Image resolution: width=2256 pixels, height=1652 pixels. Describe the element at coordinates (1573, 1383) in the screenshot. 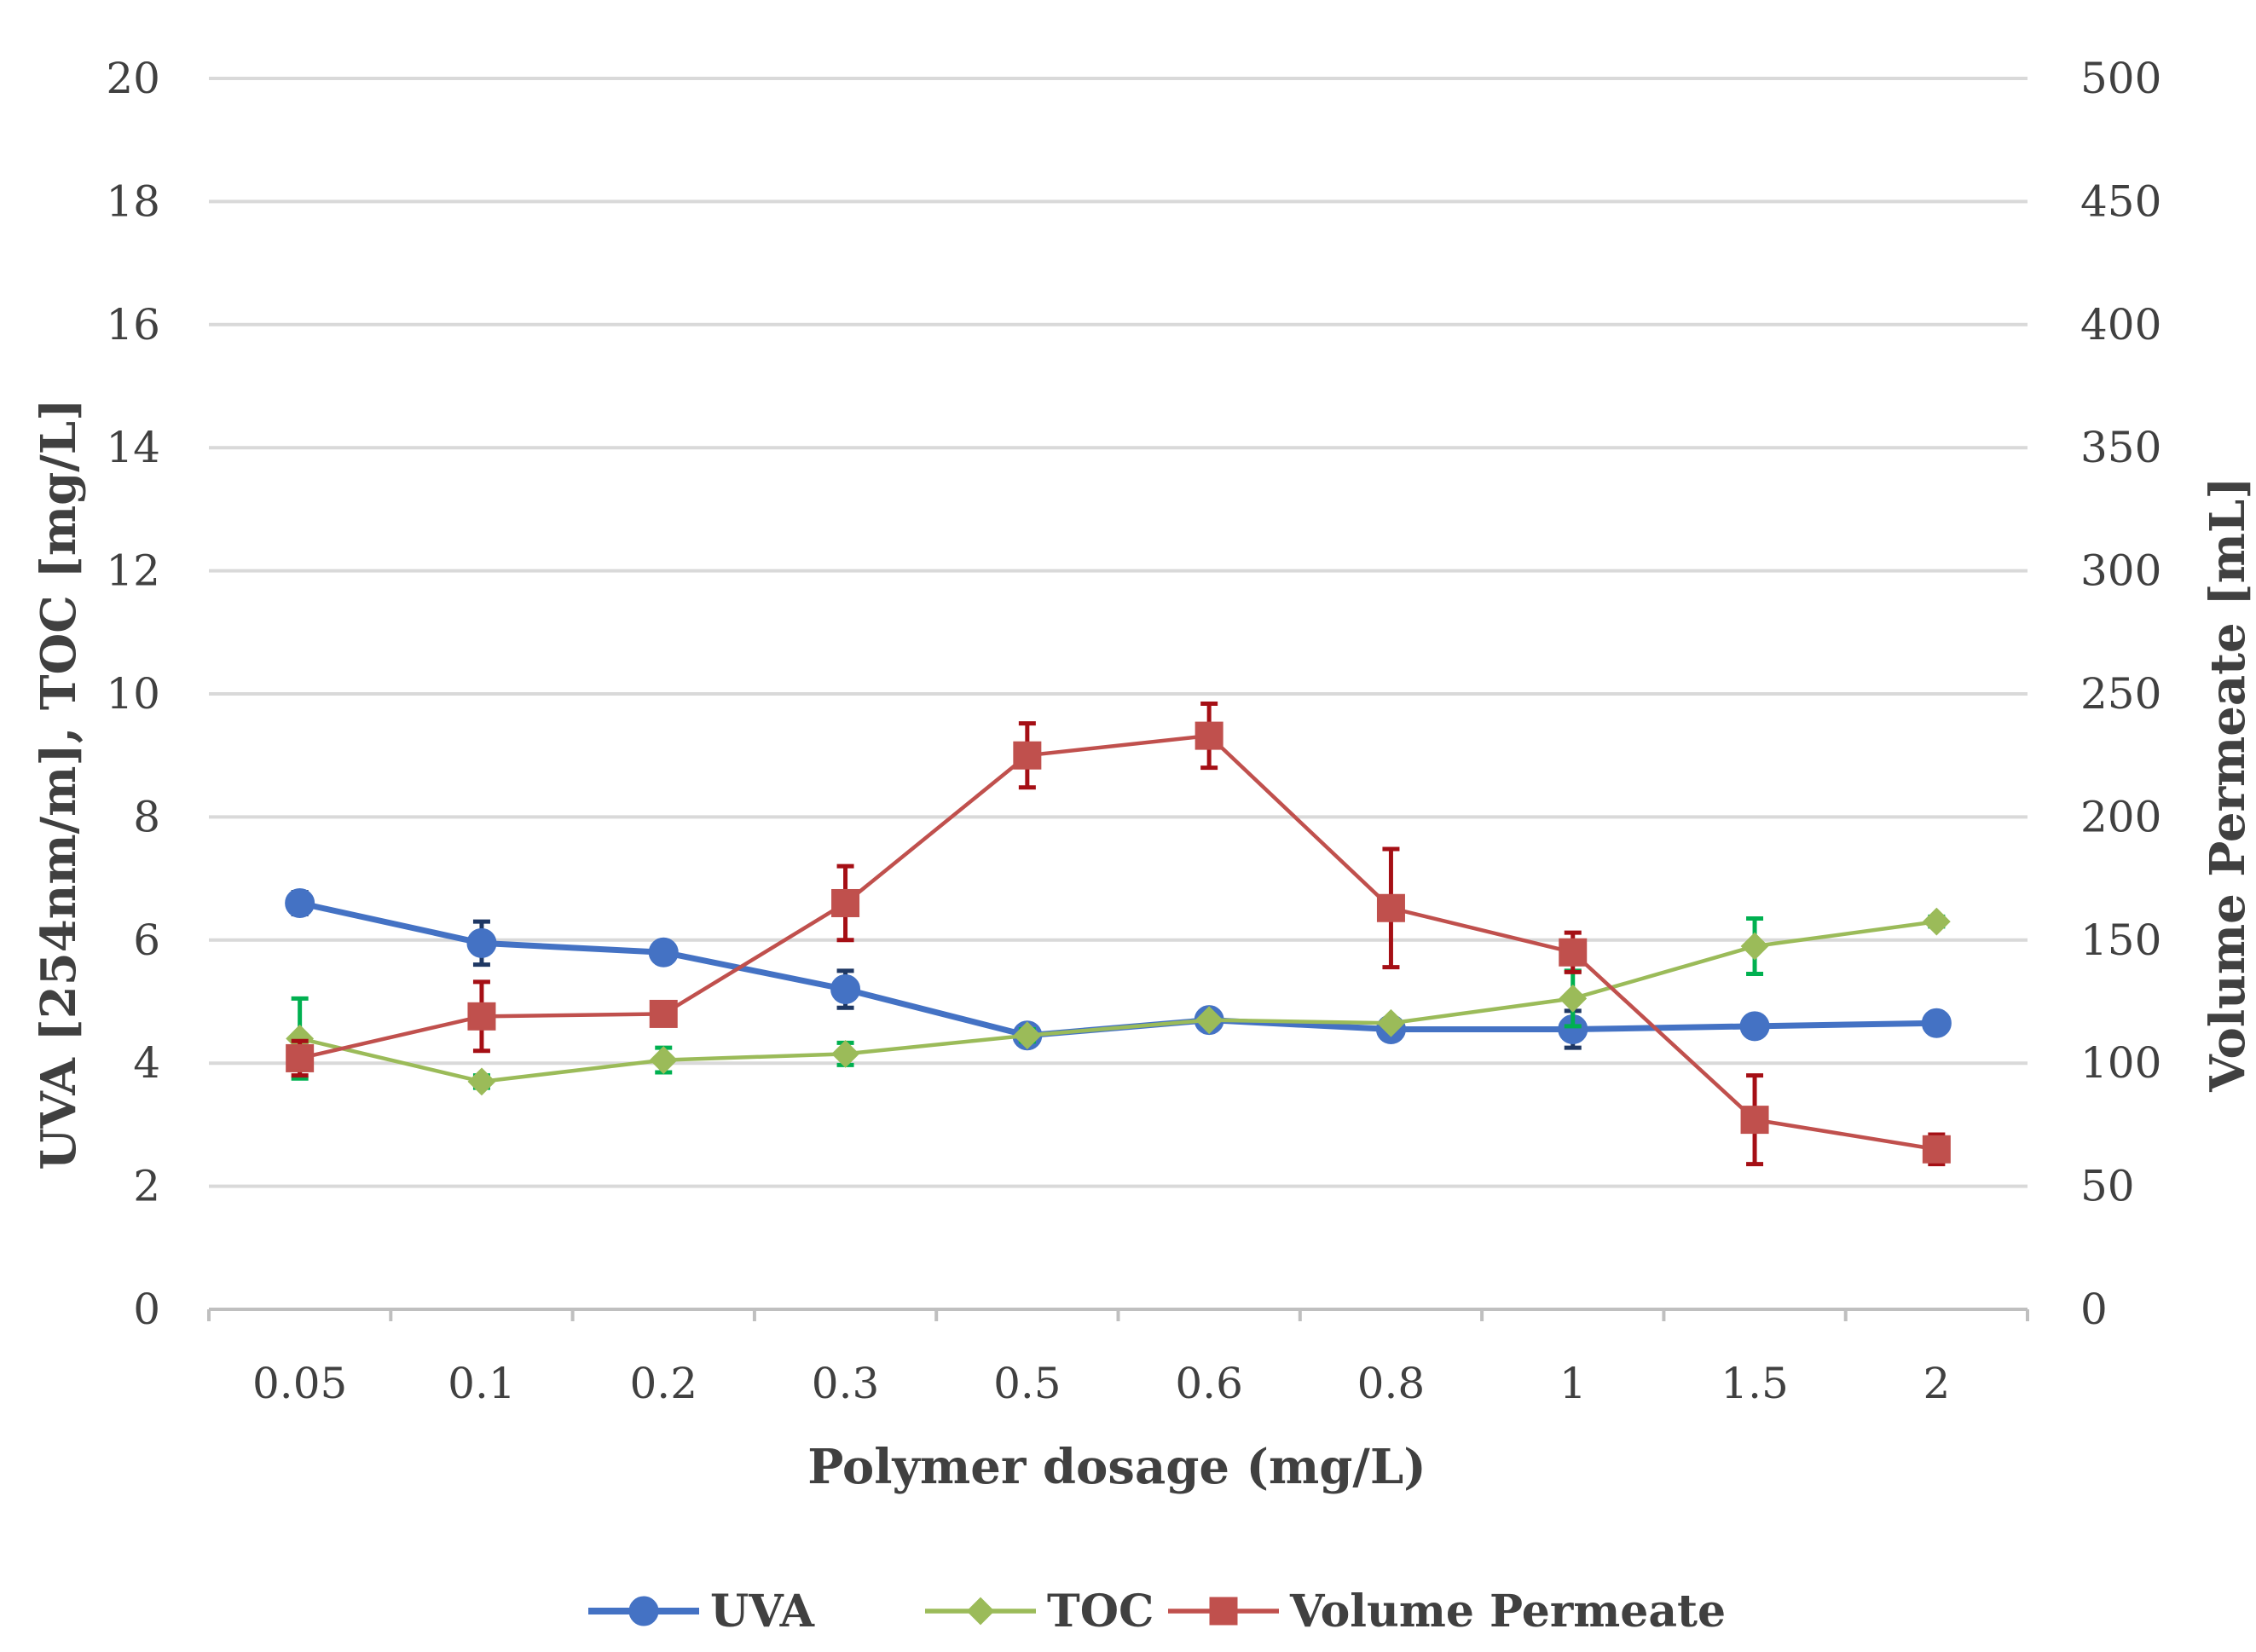

I see `x-tick-label: 1` at that location.